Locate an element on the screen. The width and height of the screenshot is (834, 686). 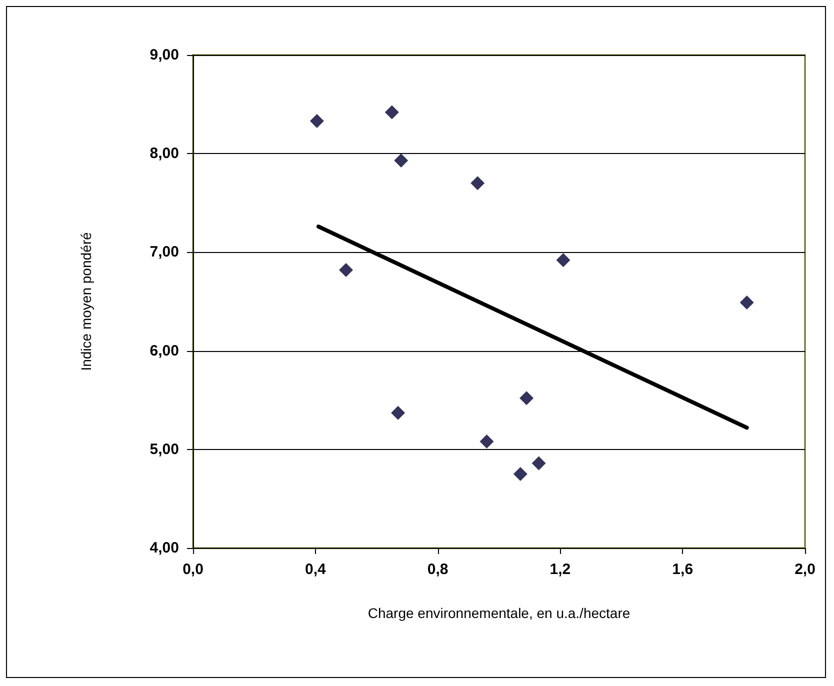
y-tick-label: 5,00 is located at coordinates (164, 449).